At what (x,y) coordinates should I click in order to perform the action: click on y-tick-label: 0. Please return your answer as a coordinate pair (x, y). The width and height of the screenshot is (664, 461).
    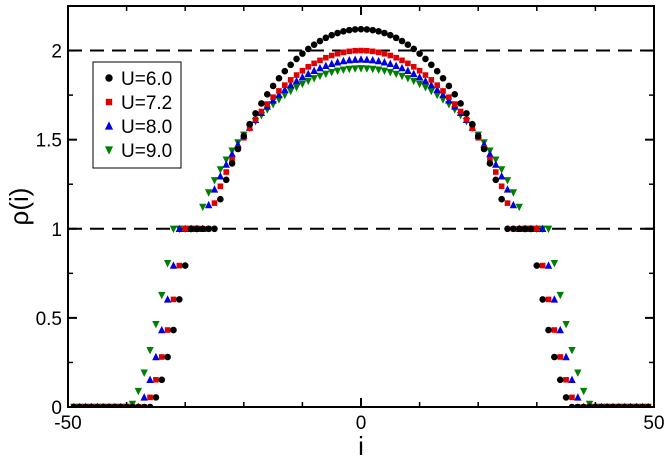
    Looking at the image, I should click on (56, 408).